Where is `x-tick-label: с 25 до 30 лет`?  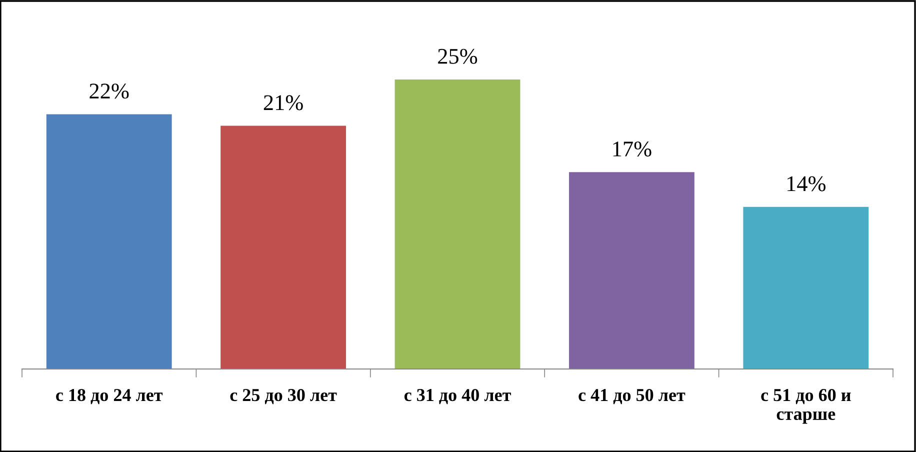 x-tick-label: с 25 до 30 лет is located at coordinates (283, 396).